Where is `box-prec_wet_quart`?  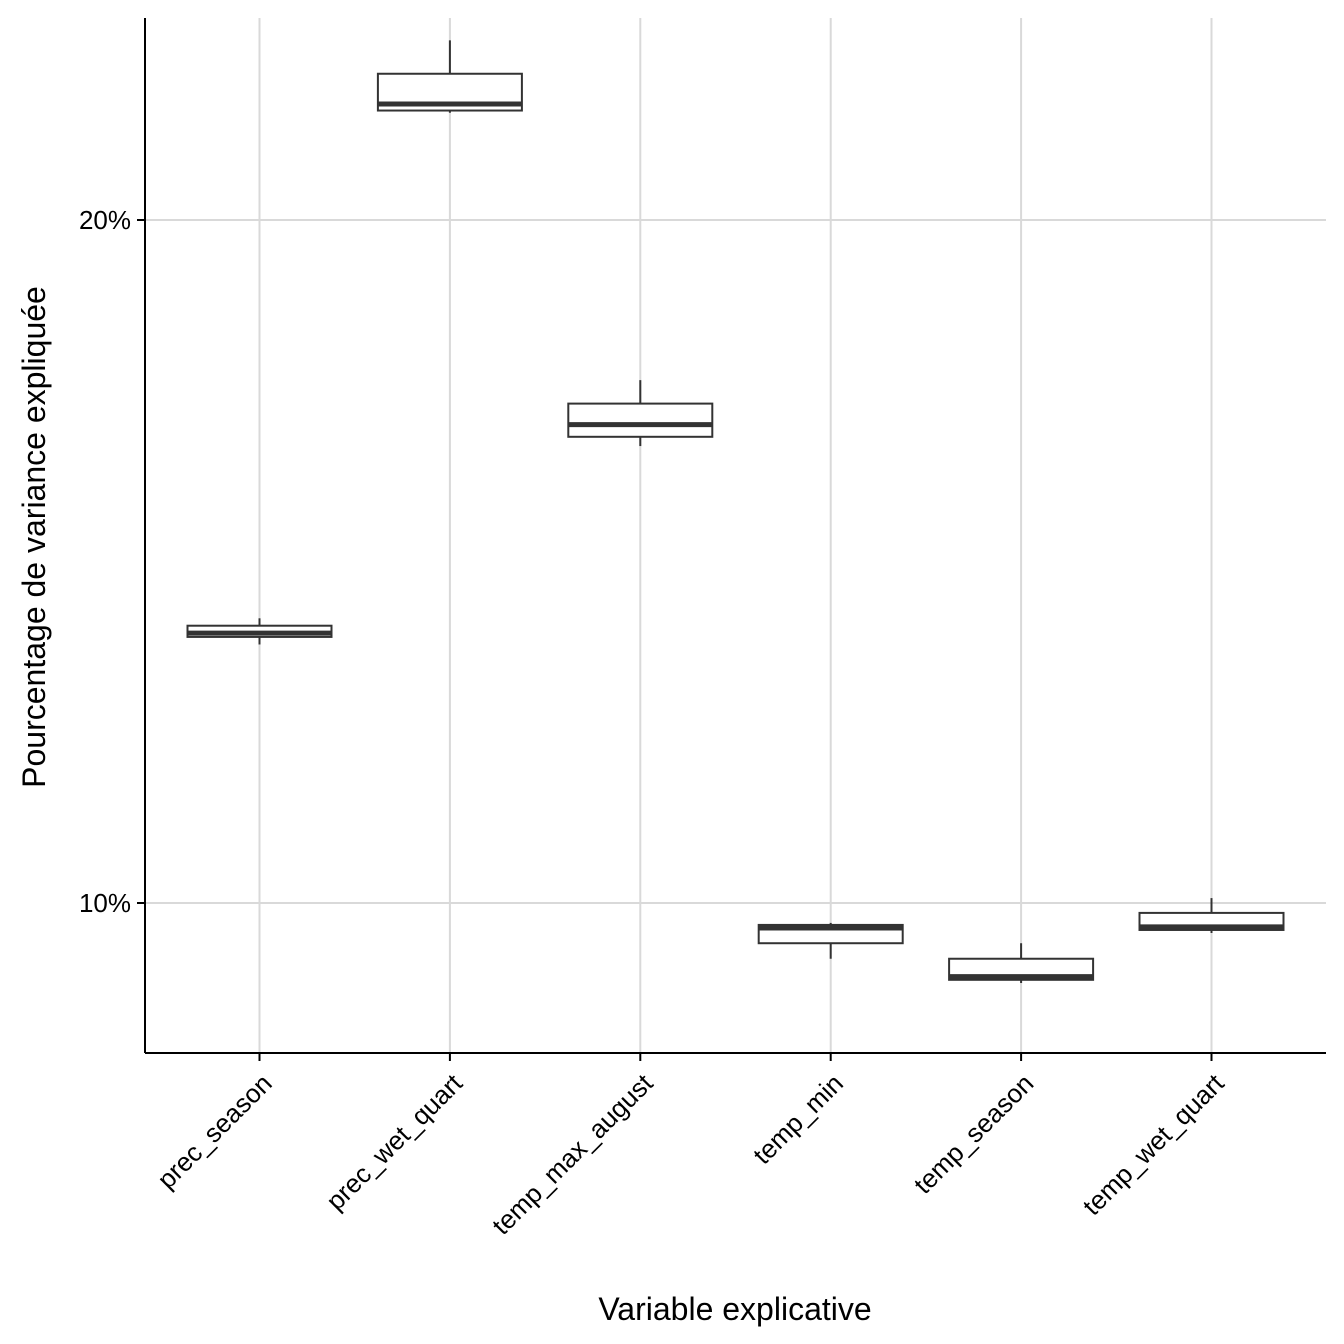
box-prec_wet_quart is located at coordinates (449, 76).